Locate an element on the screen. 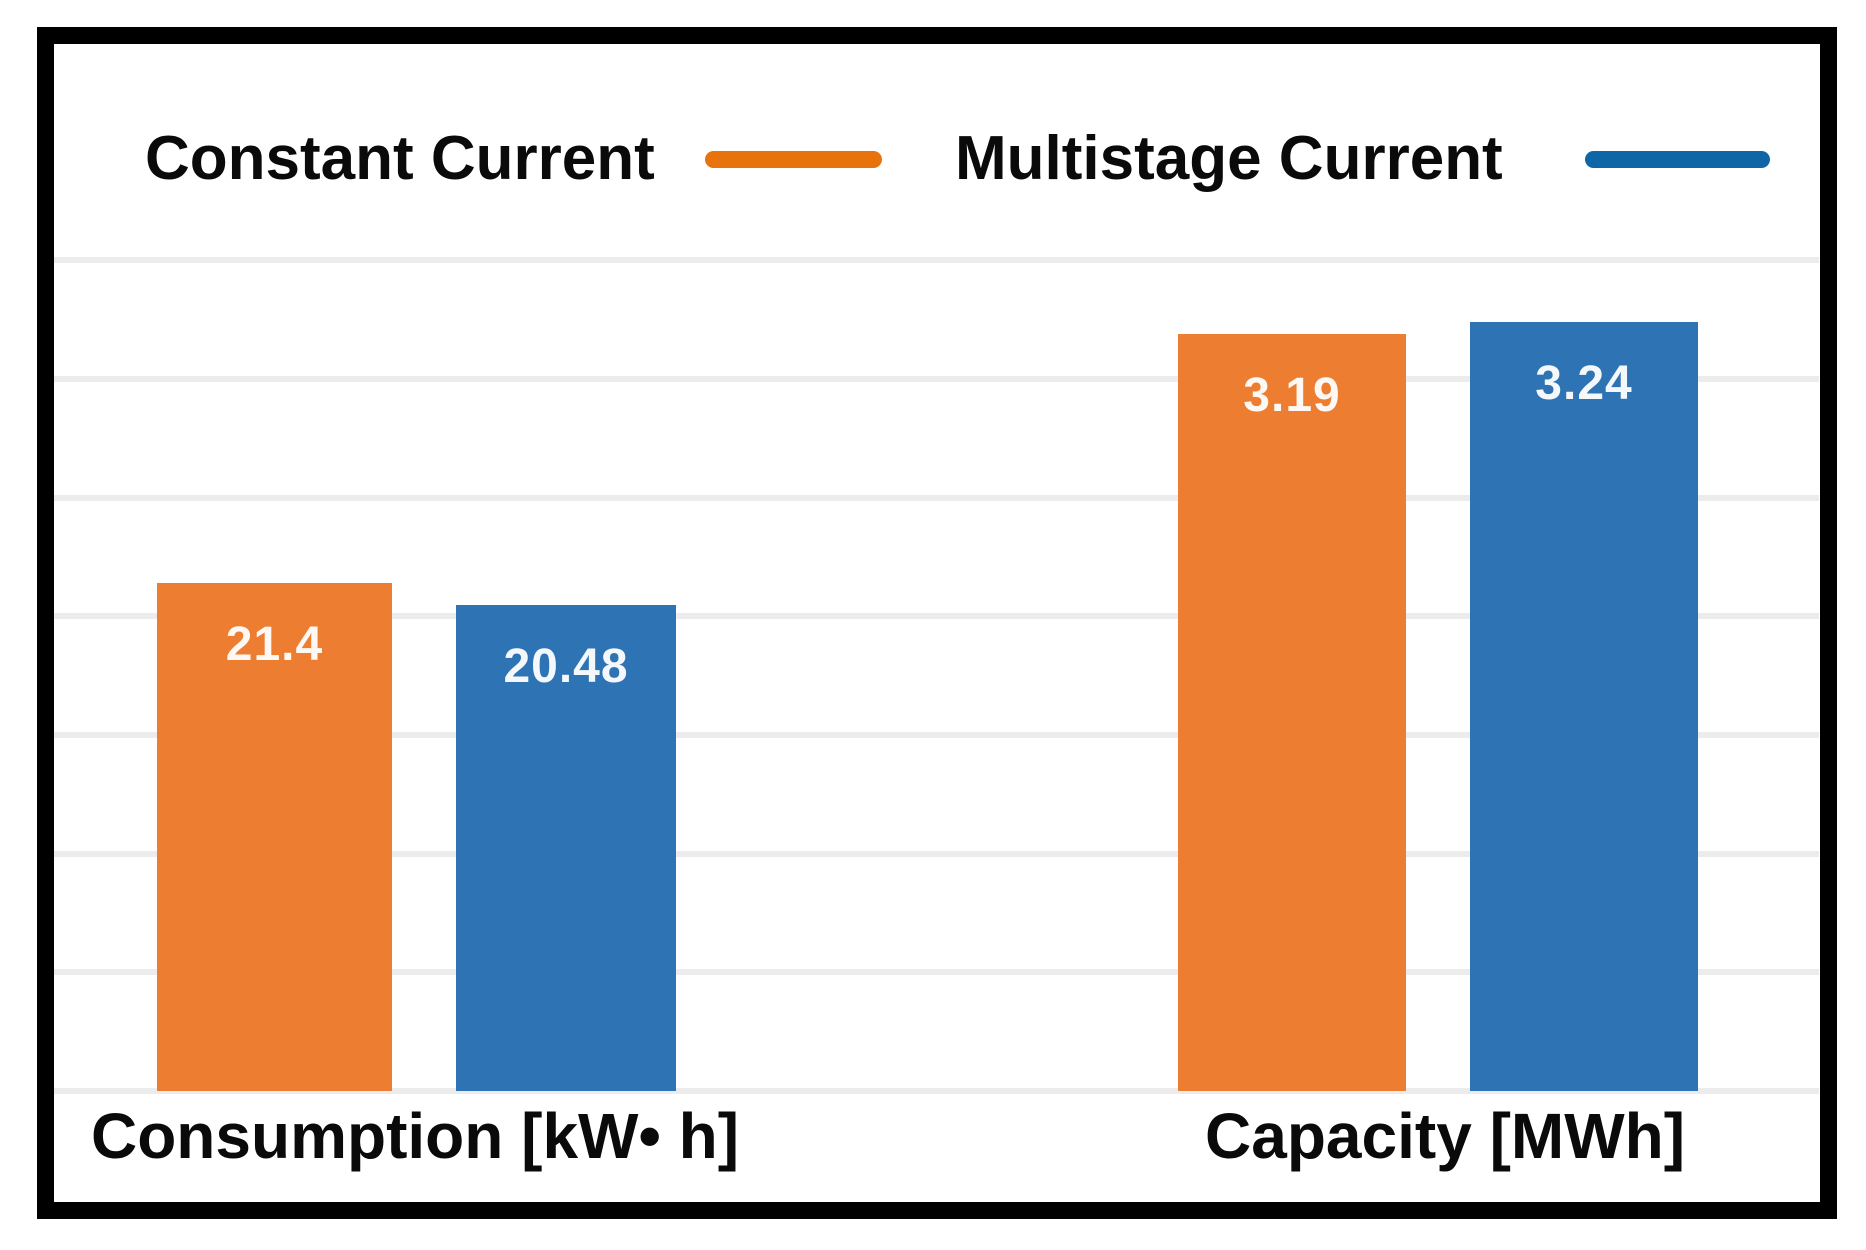 The height and width of the screenshot is (1250, 1866). bar-constant-current-consumption: 21.4 is located at coordinates (274, 837).